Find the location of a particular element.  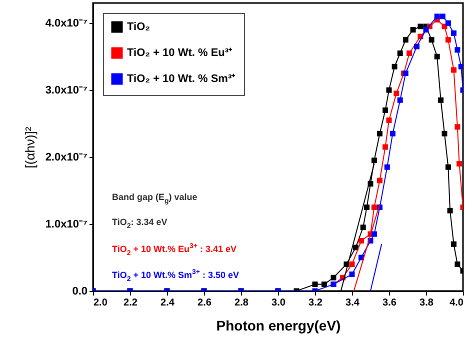

y-tick-label: 4.0x10⁻⁷ is located at coordinates (66, 24).